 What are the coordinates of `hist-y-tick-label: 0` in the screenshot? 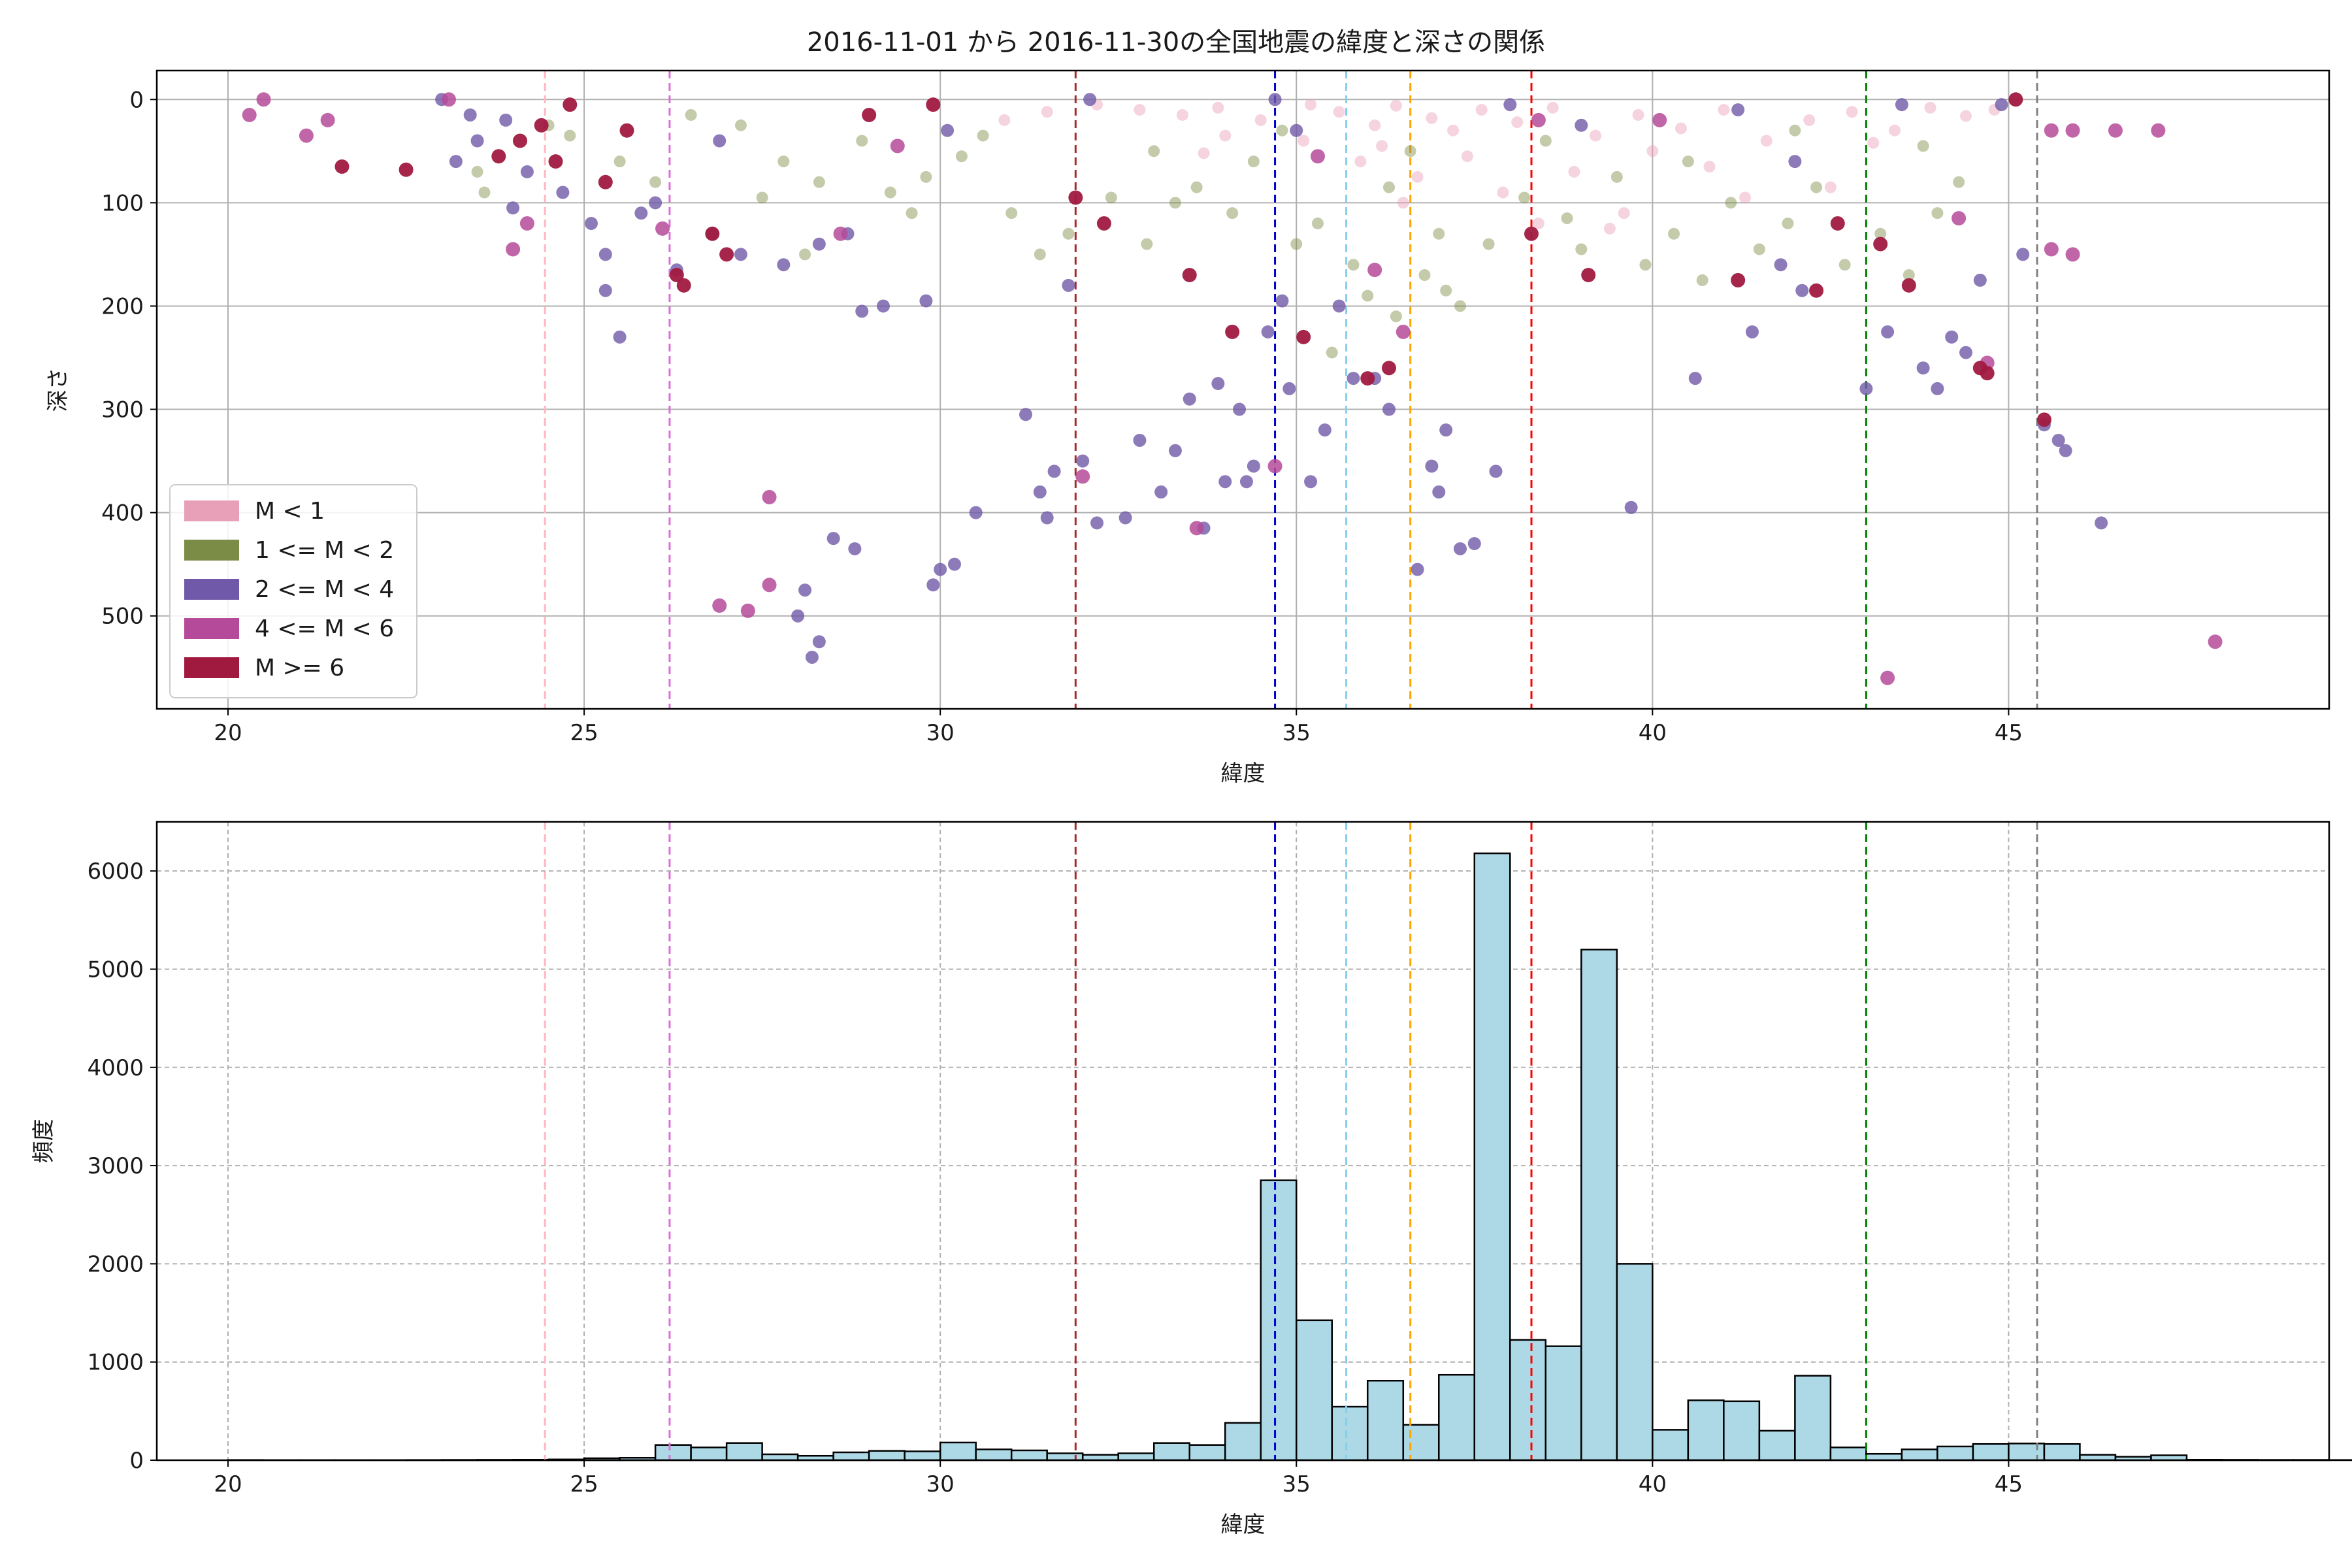 It's located at (136, 1461).